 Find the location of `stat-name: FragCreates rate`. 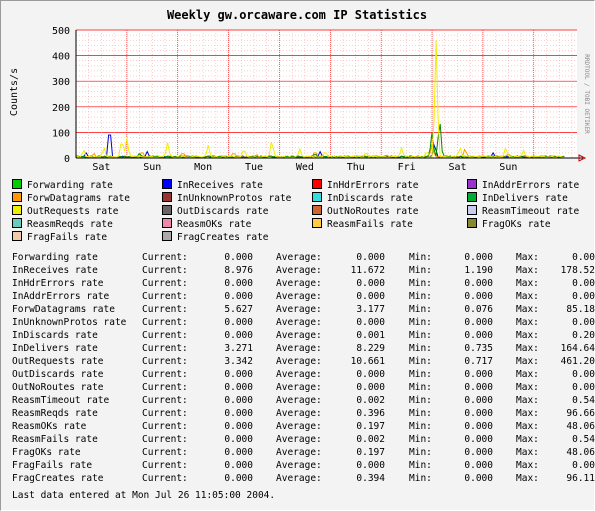

stat-name: FragCreates rate is located at coordinates (58, 478).